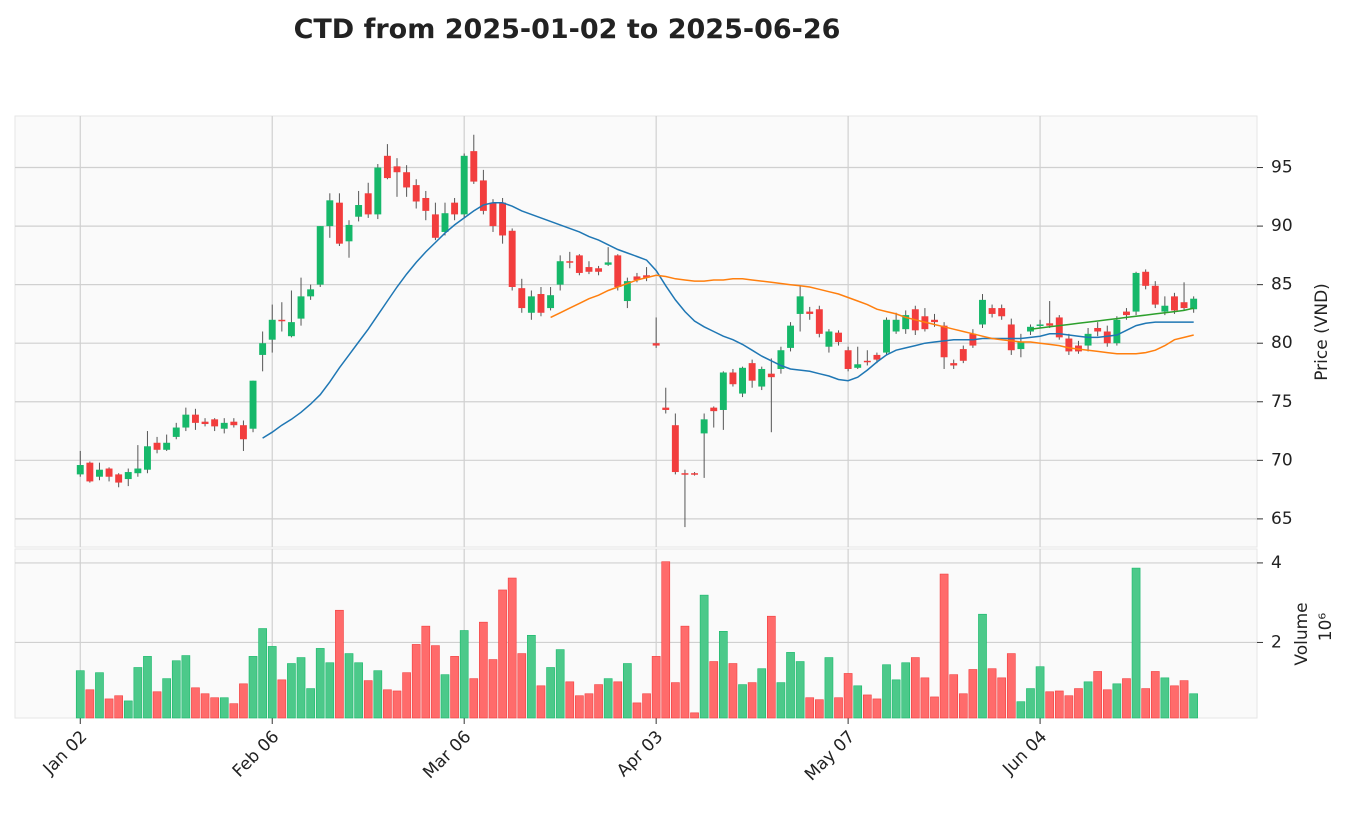 The height and width of the screenshot is (821, 1357). I want to click on y-axis-label: Price (VND), so click(1322, 332).